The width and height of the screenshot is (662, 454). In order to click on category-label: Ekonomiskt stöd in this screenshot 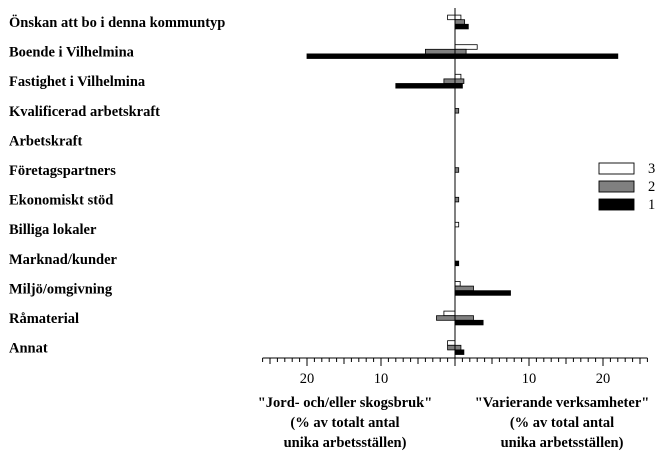, I will do `click(61, 201)`.